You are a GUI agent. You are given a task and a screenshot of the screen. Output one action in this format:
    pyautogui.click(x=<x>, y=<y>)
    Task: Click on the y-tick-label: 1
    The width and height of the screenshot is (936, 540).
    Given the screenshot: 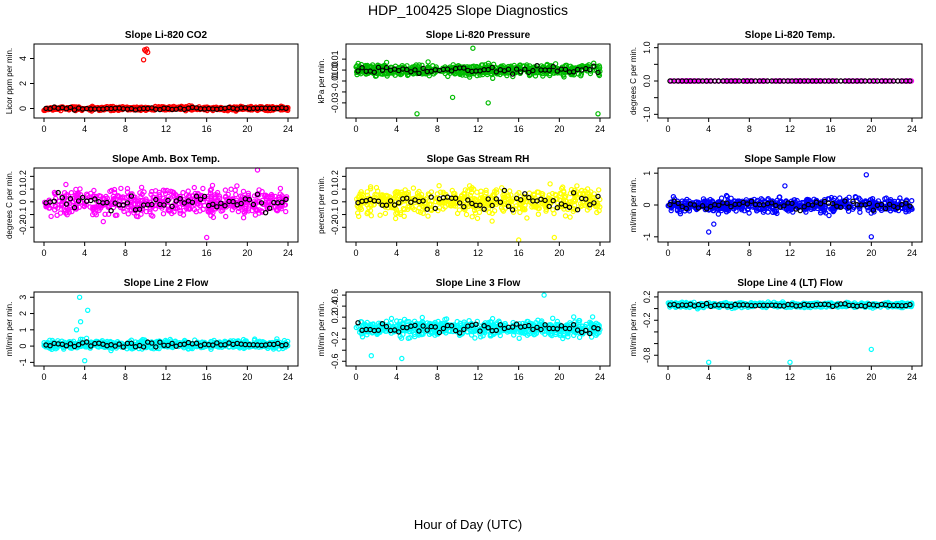 What is the action you would take?
    pyautogui.click(x=647, y=173)
    